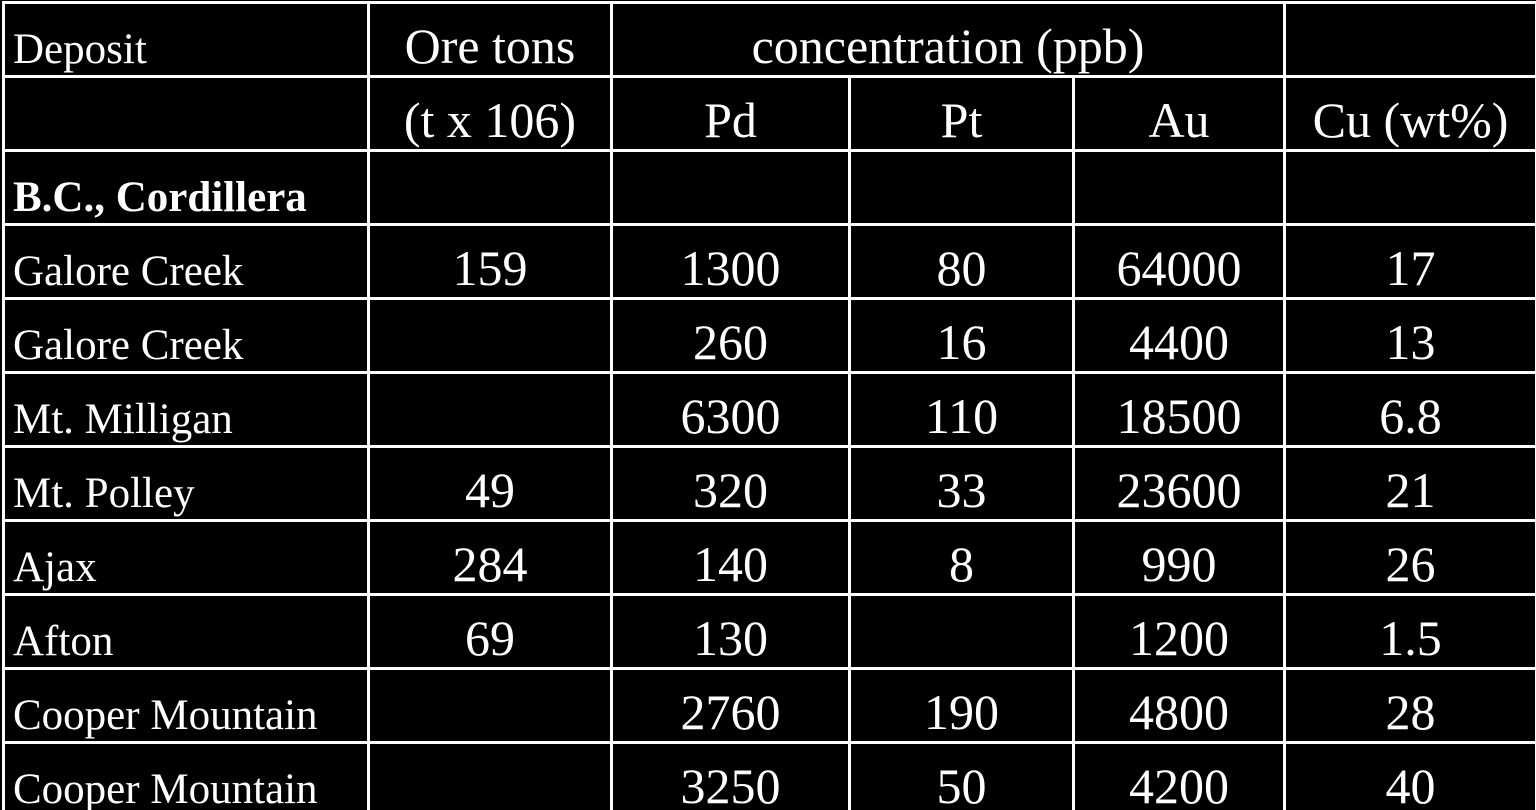  I want to click on value-cell: 69, so click(490, 631).